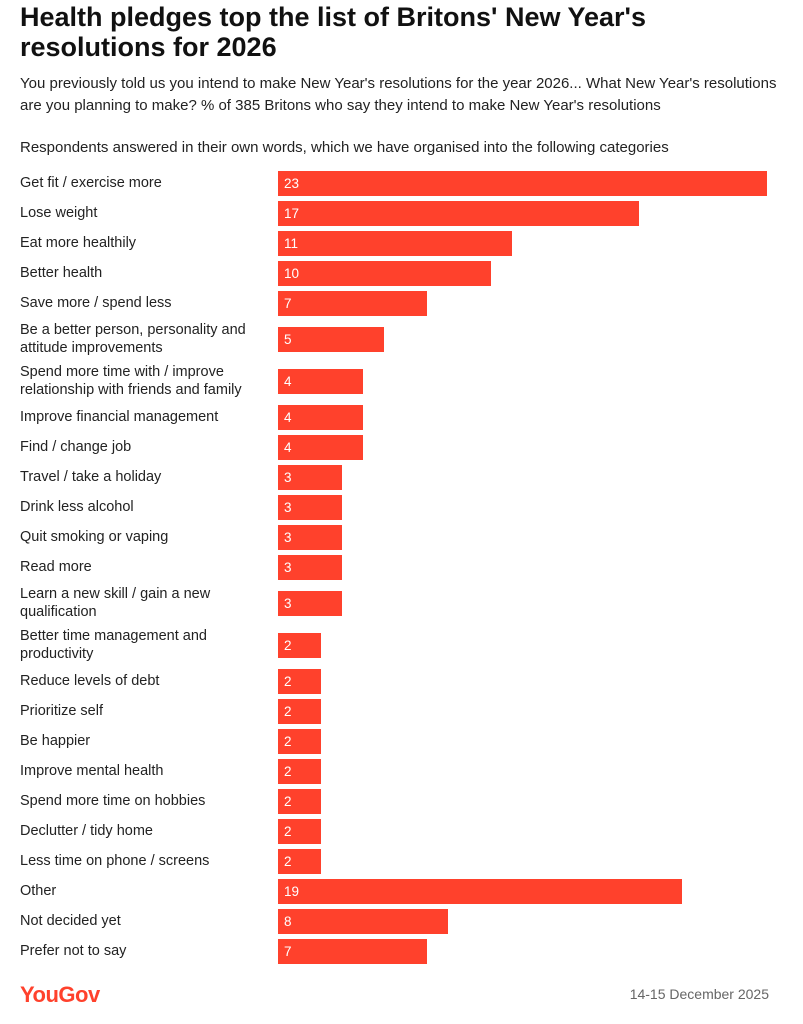 The height and width of the screenshot is (1024, 803). What do you see at coordinates (94, 537) in the screenshot?
I see `category-label: Quit smoking or vaping` at bounding box center [94, 537].